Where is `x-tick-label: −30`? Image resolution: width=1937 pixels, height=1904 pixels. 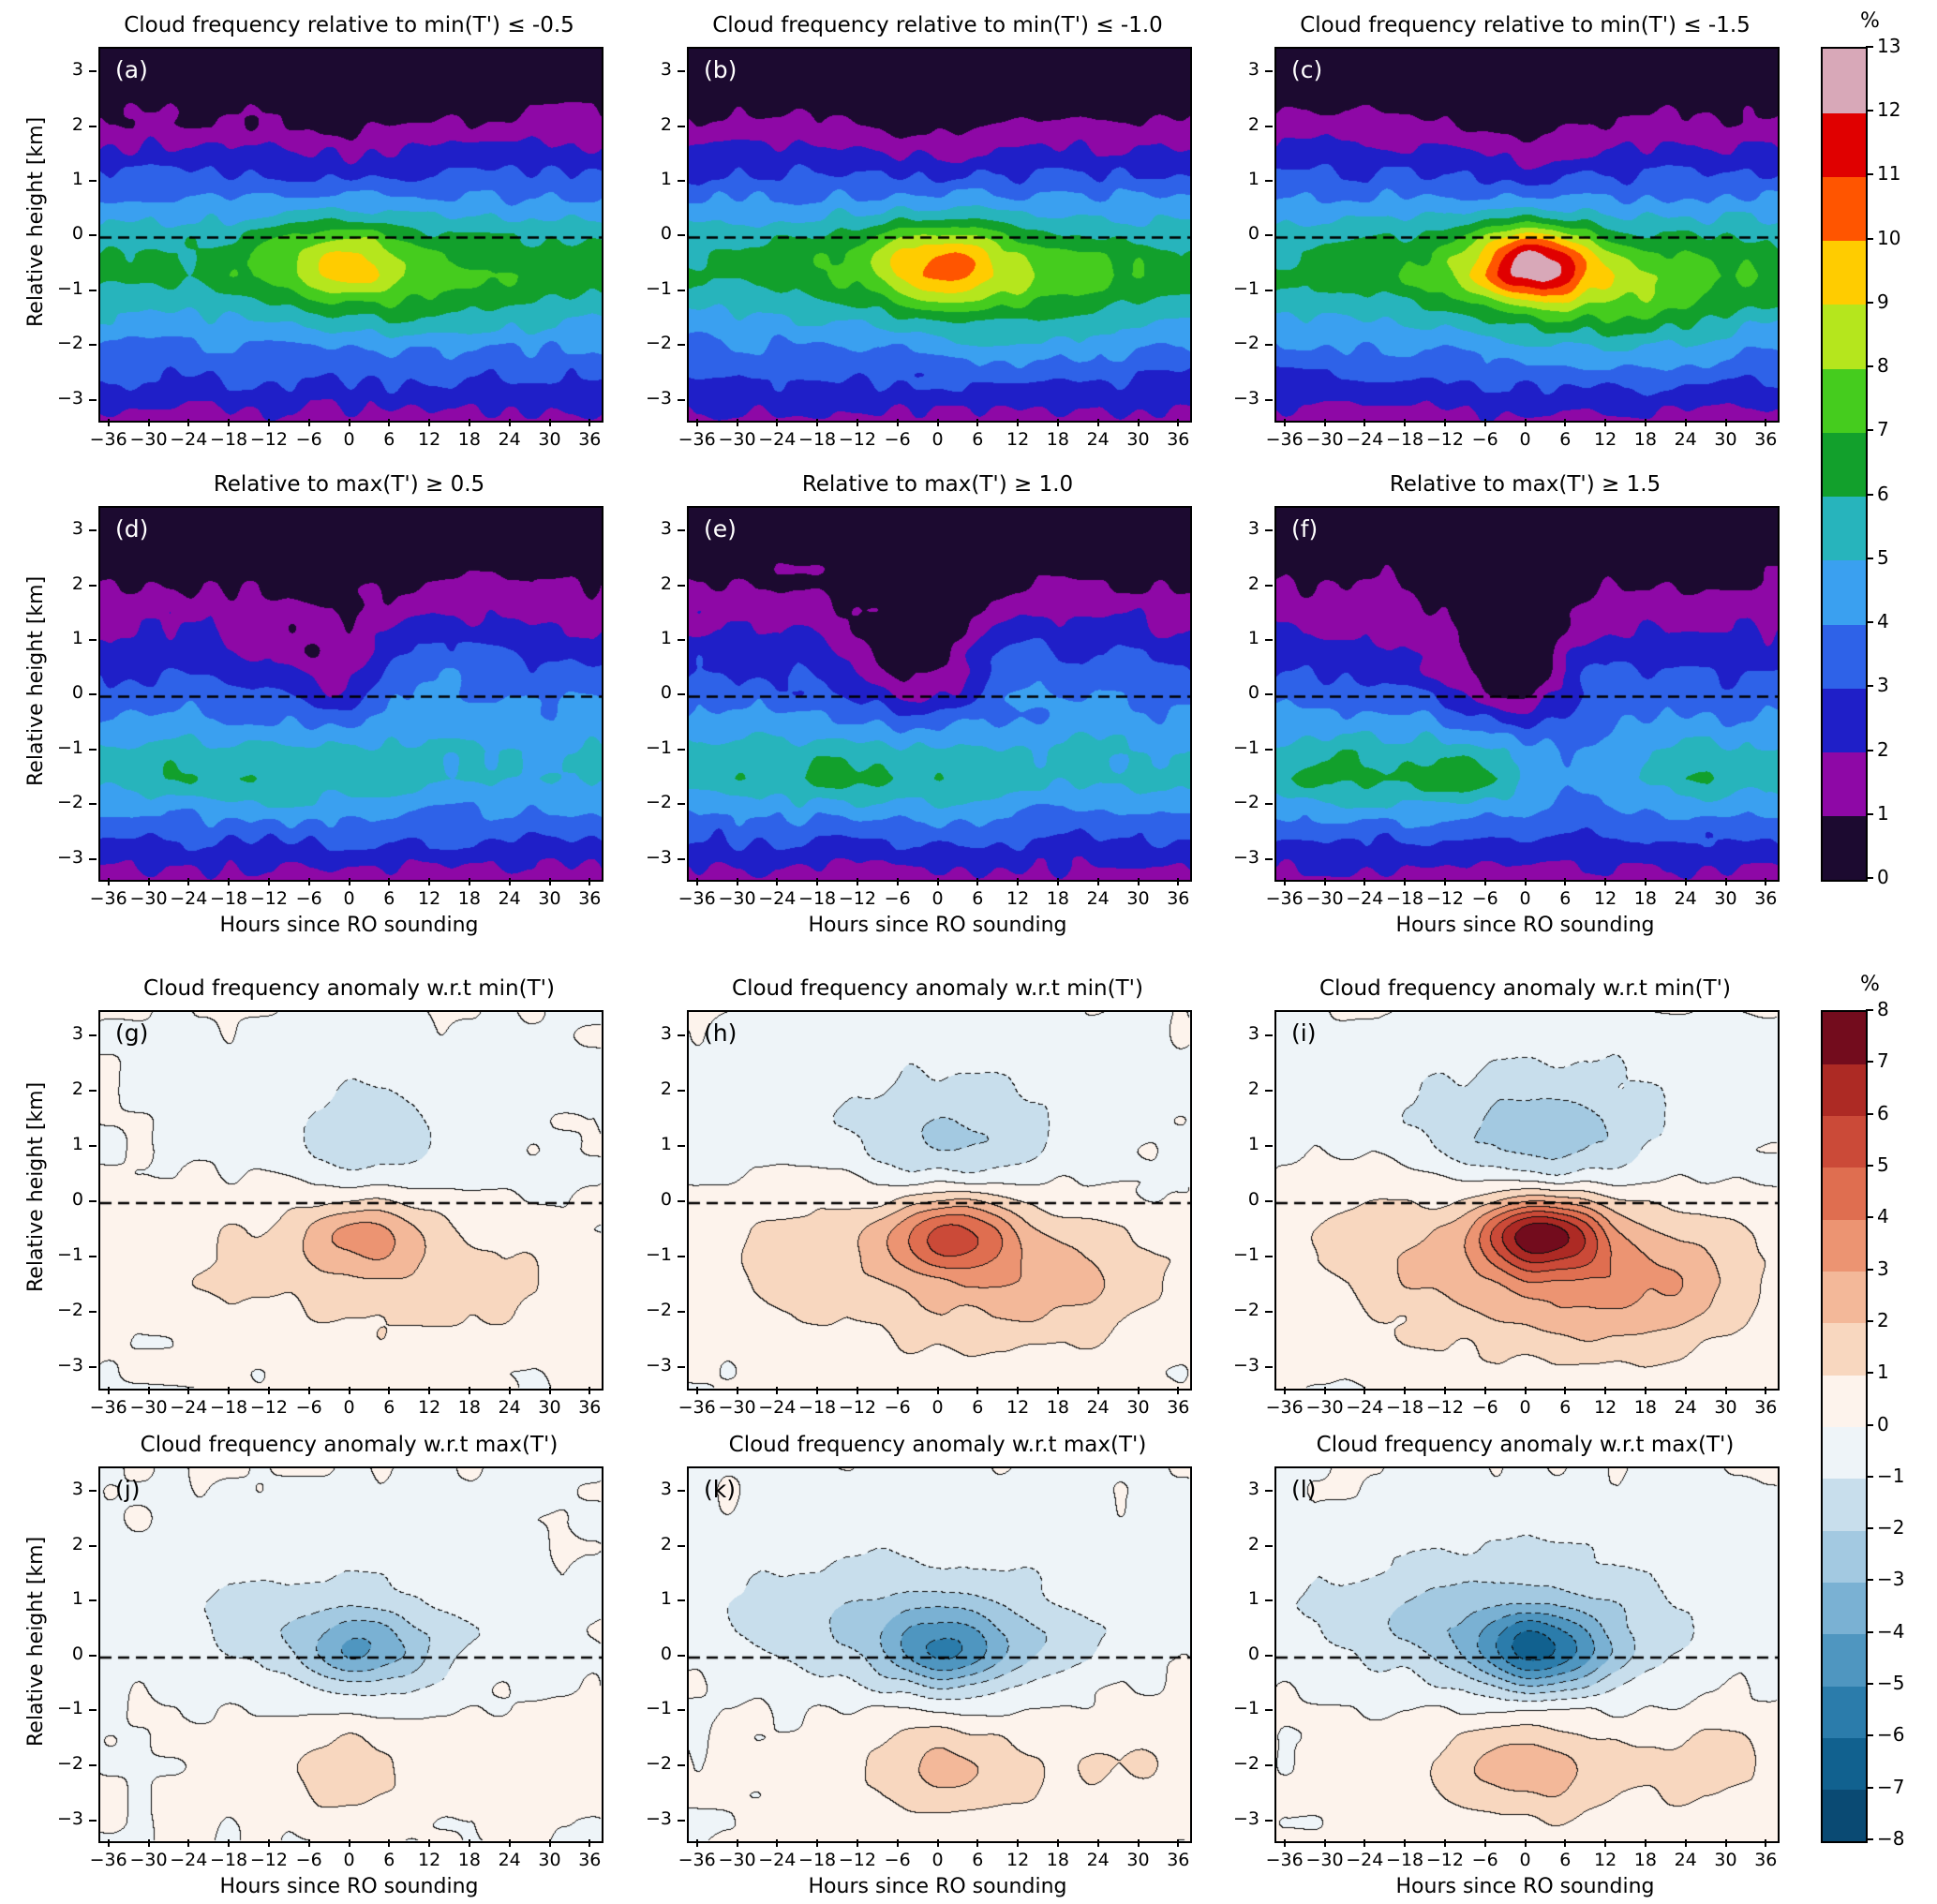 x-tick-label: −30 is located at coordinates (1324, 1860).